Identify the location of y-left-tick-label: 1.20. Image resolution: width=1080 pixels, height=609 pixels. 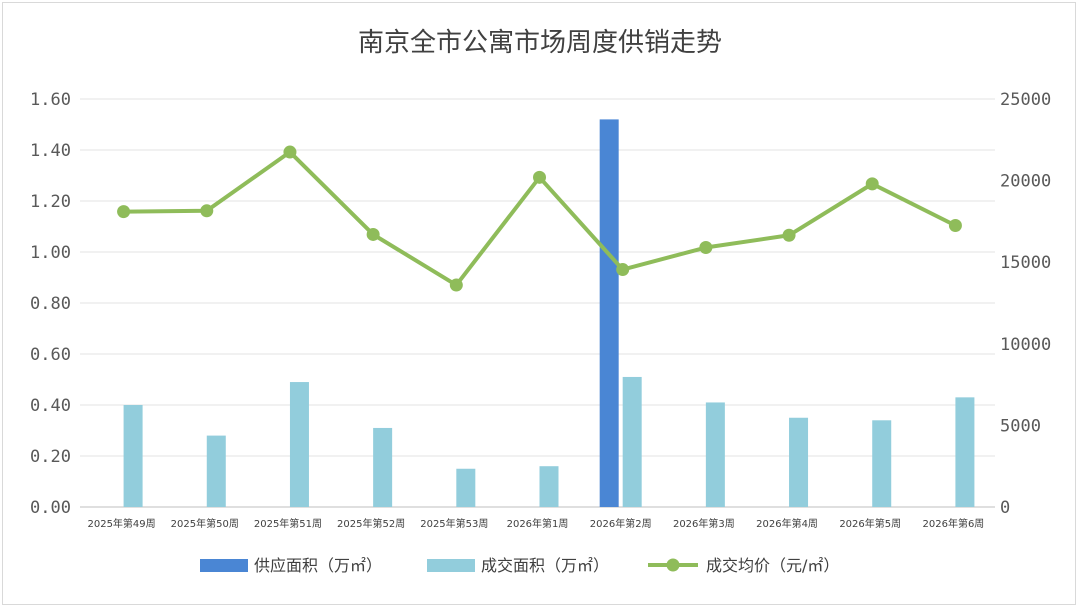
(50, 202).